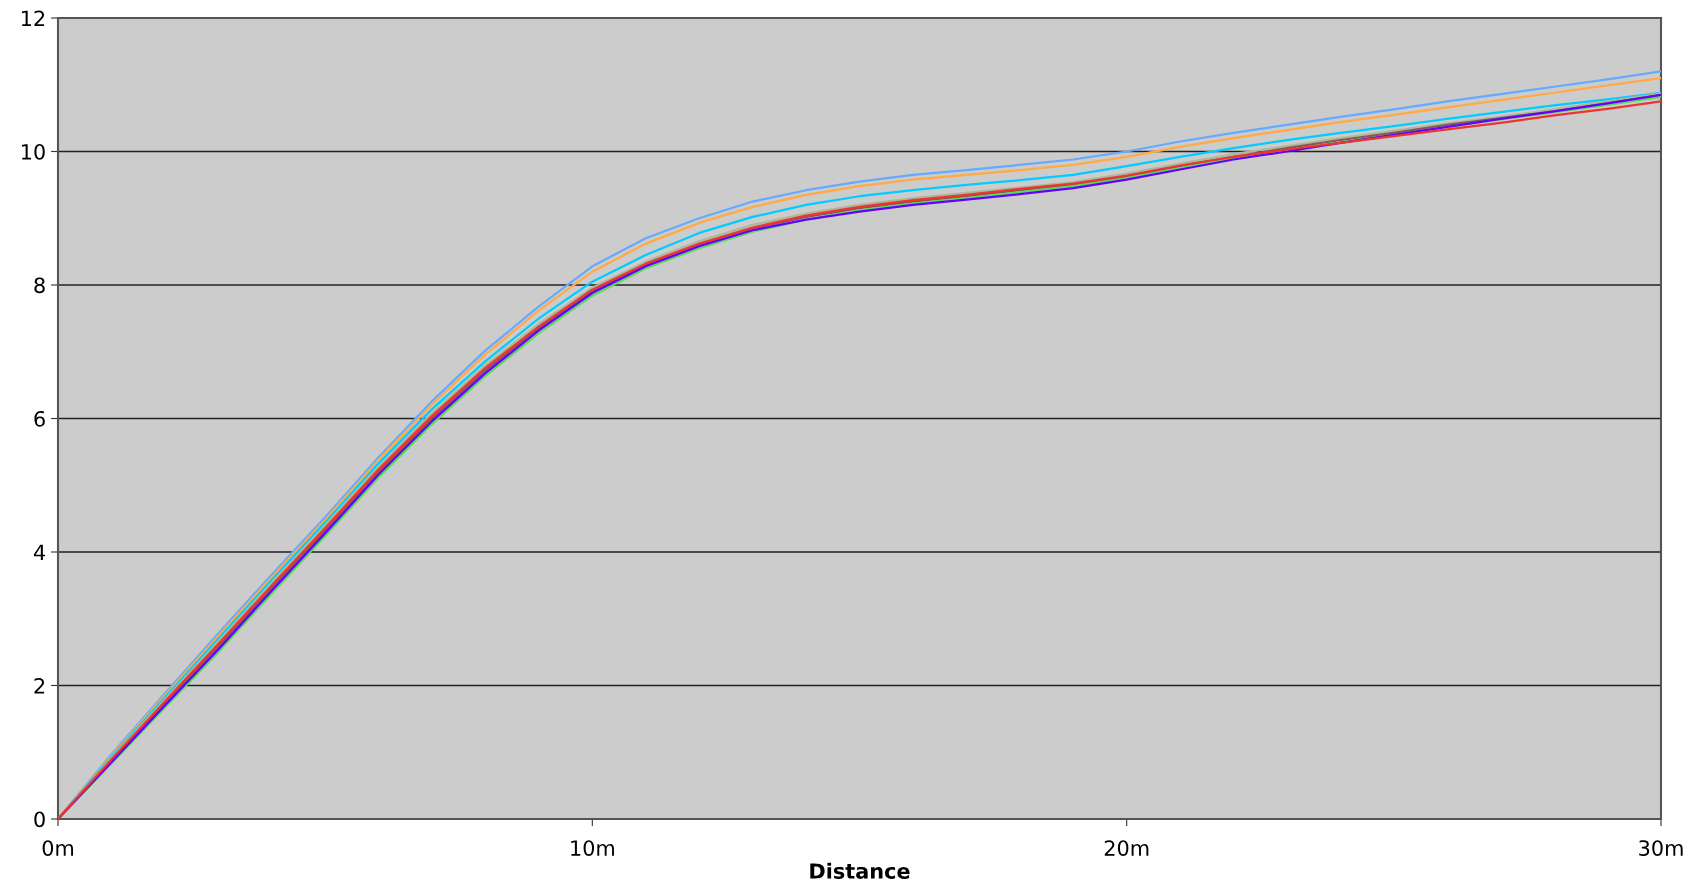 The height and width of the screenshot is (882, 1708). I want to click on x-tick-label: 0m, so click(58, 848).